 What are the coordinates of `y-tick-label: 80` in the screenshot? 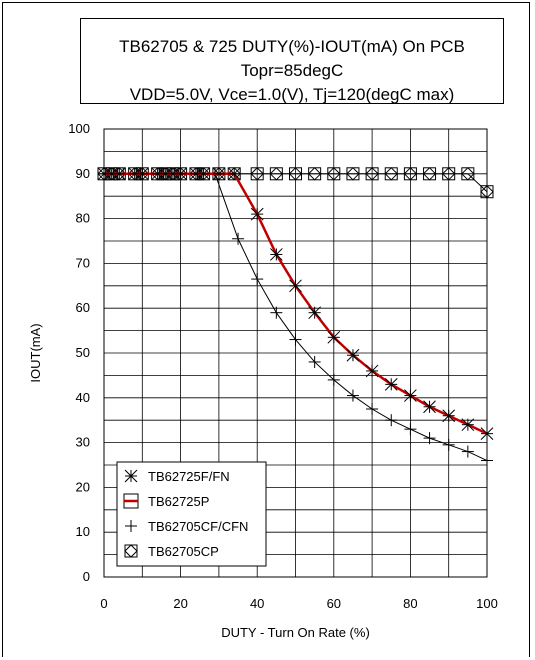 It's located at (83, 218).